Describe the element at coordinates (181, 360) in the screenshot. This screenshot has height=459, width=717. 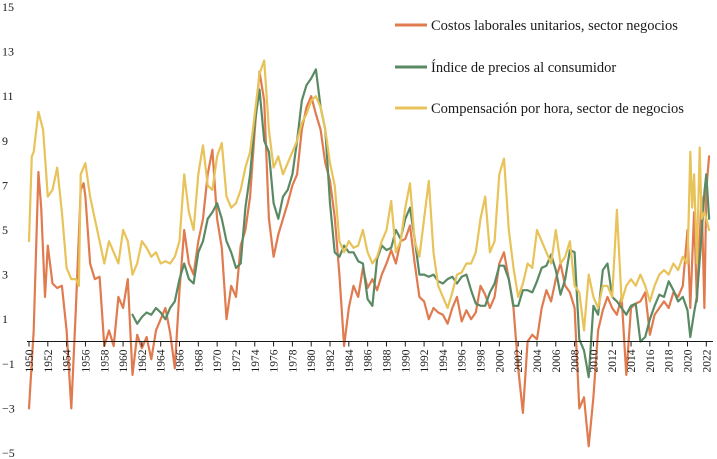
I see `x-tick-label: 1966` at that location.